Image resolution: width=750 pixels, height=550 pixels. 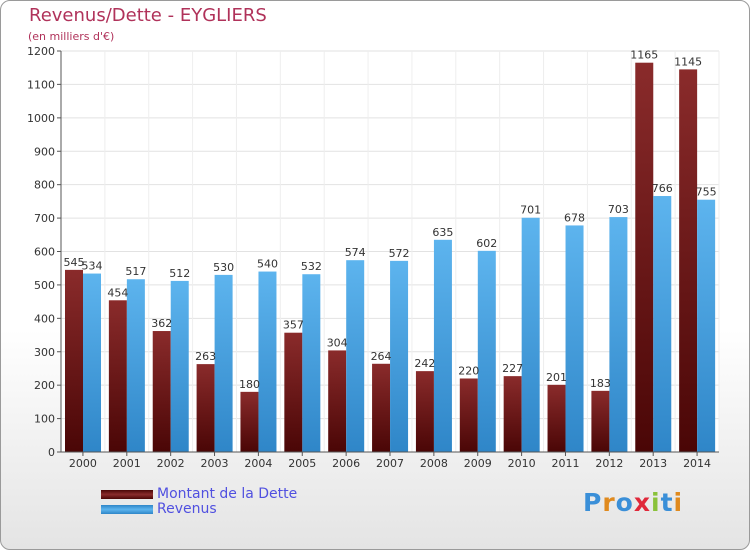 I want to click on bar-revenue-2013, so click(x=662, y=324).